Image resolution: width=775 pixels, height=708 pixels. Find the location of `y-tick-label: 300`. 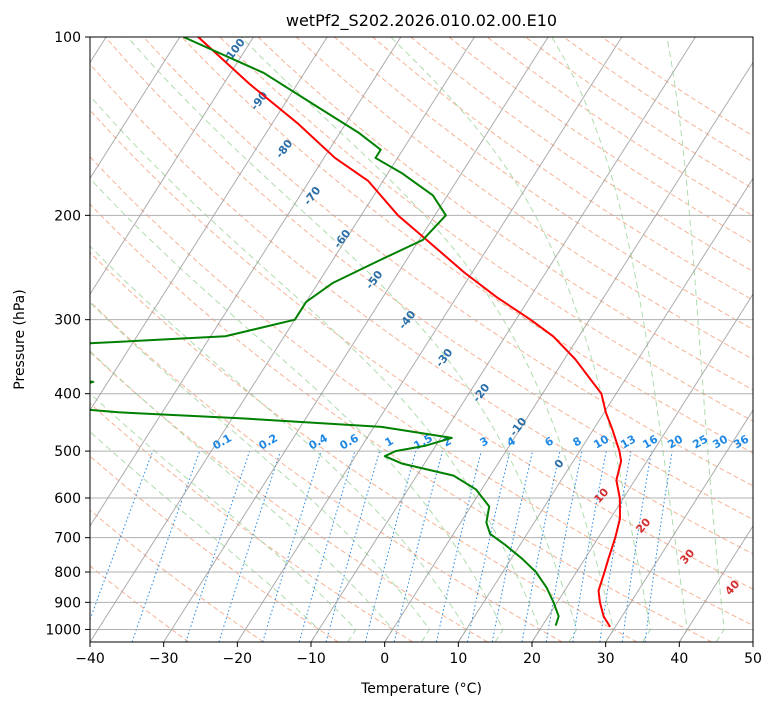

y-tick-label: 300 is located at coordinates (67, 321).